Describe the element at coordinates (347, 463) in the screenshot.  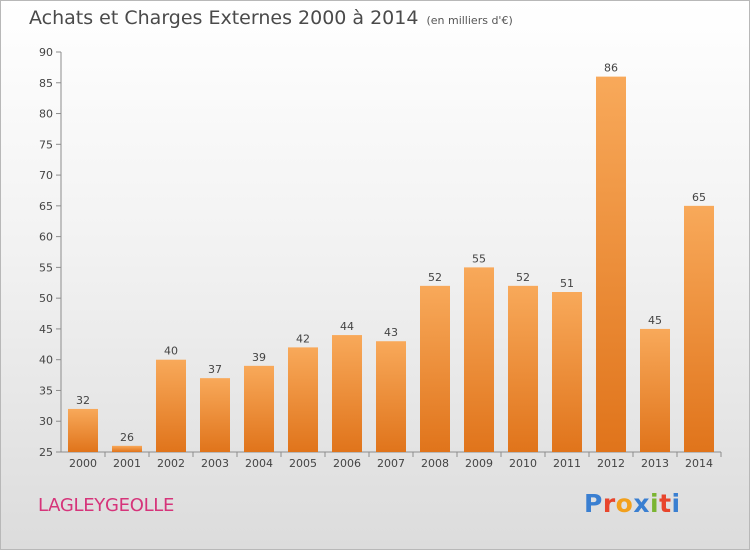
I see `x-tick-label: 2006` at that location.